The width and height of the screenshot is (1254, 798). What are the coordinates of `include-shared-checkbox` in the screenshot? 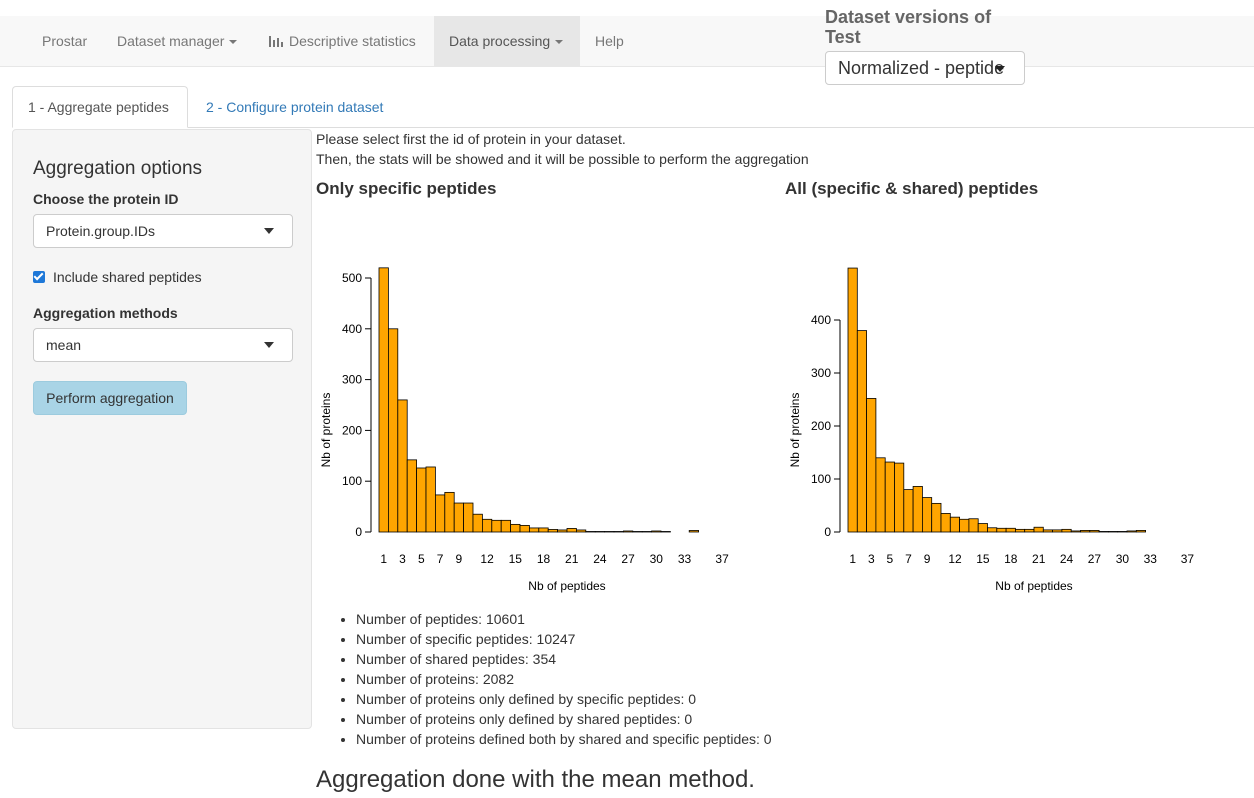 It's located at (39, 276).